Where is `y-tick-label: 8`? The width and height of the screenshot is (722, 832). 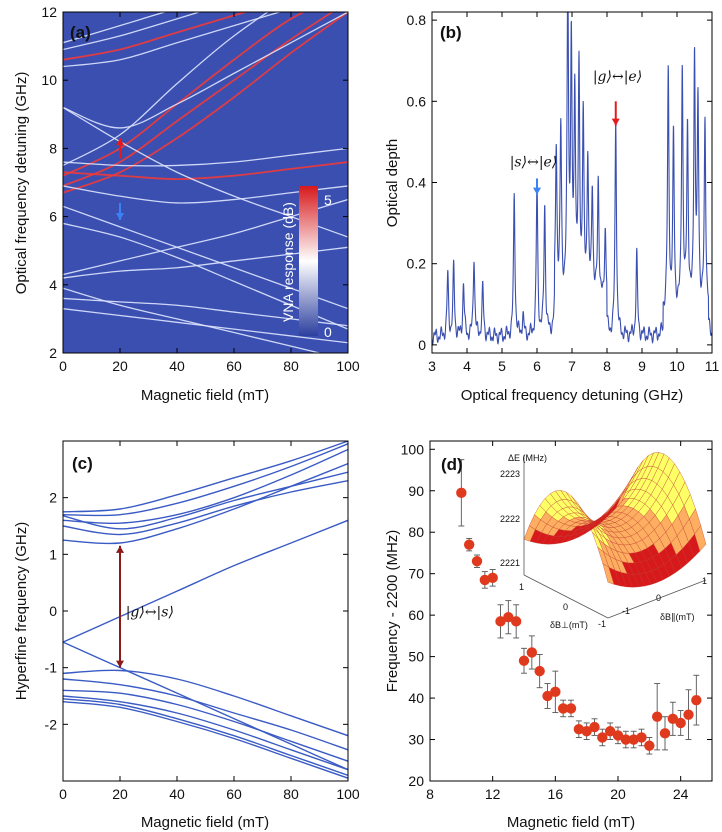
y-tick-label: 8 is located at coordinates (53, 148).